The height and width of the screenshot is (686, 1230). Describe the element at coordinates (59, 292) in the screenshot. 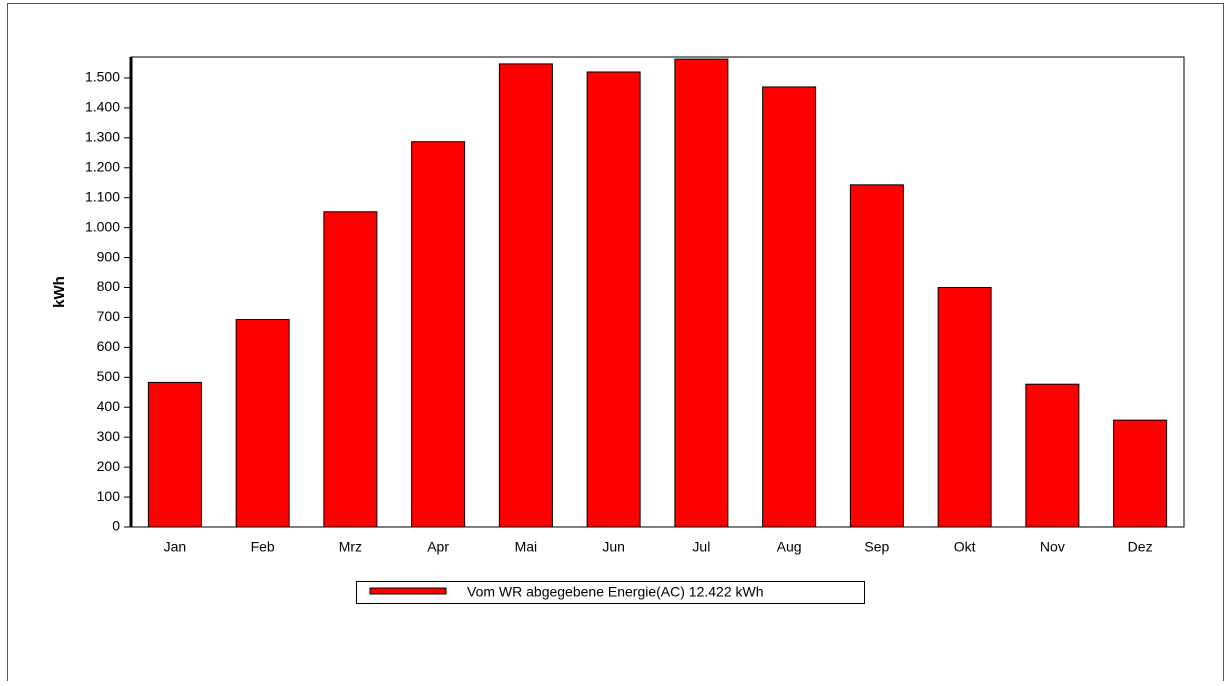

I see `y-axis-label: kWh` at that location.